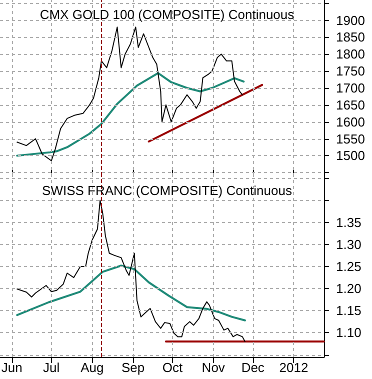 This screenshot has height=379, width=372. I want to click on x-tick-label: Sep, so click(133, 367).